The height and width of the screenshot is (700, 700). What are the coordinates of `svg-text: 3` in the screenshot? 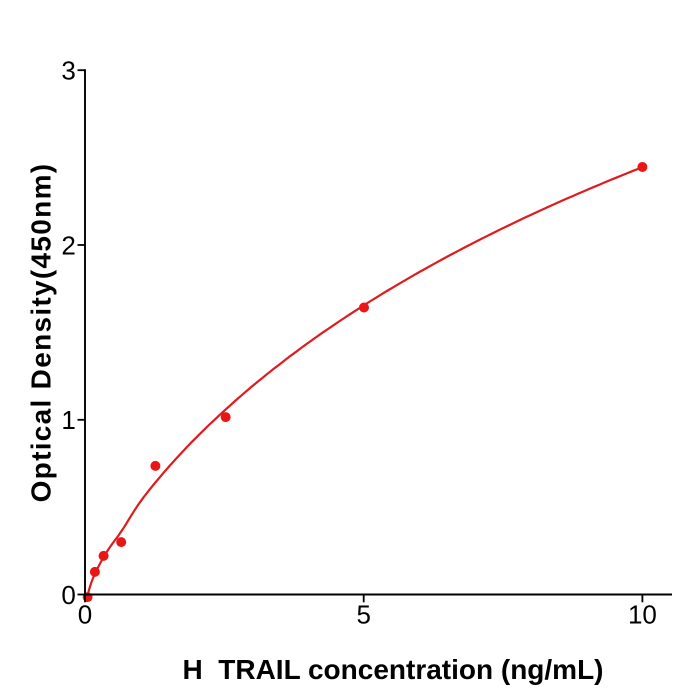 It's located at (68, 71).